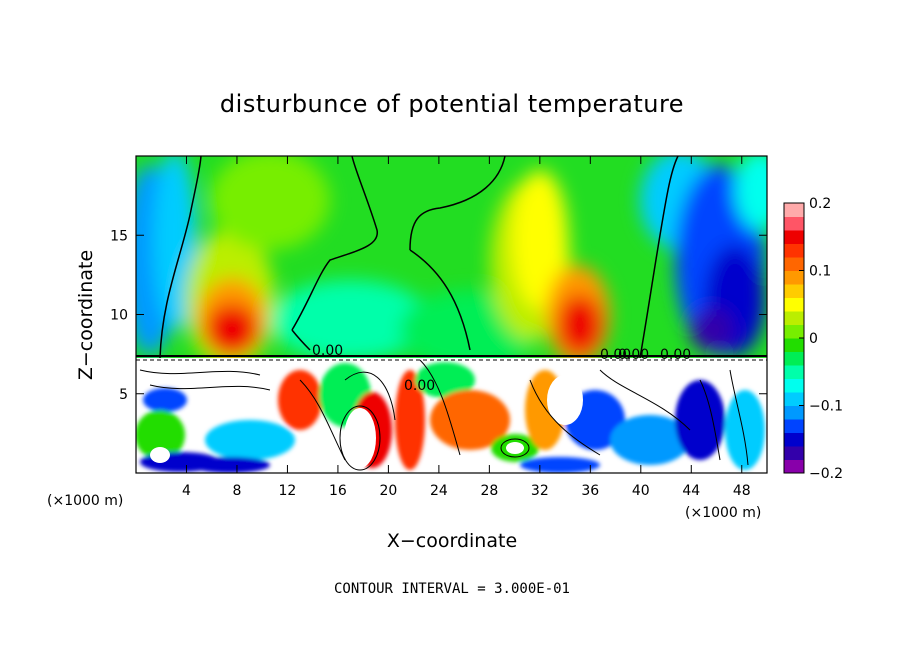  What do you see at coordinates (366, 421) in the screenshot?
I see `lower-layer-white-cells` at bounding box center [366, 421].